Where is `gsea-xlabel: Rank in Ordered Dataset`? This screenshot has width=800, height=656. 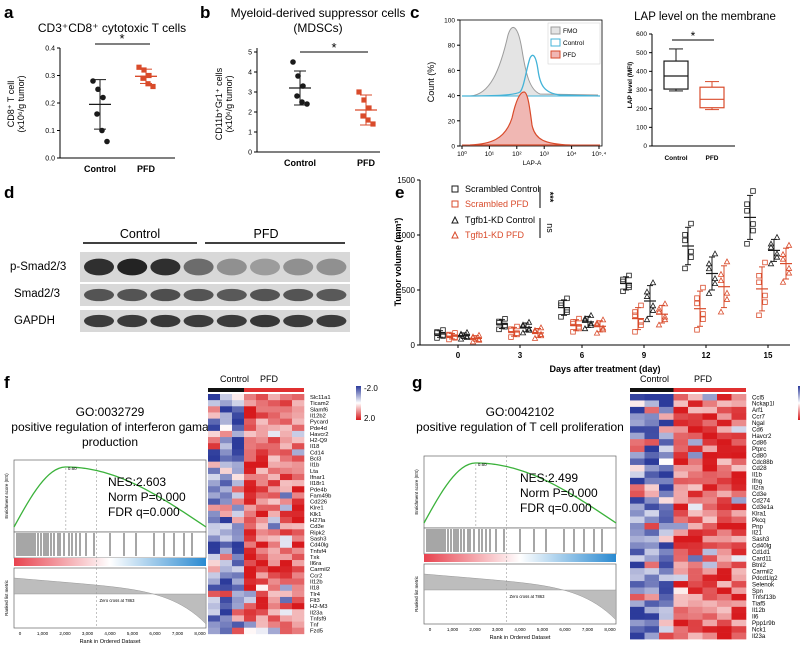
gsea-xlabel: Rank in Ordered Dataset is located at coordinates (520, 638).